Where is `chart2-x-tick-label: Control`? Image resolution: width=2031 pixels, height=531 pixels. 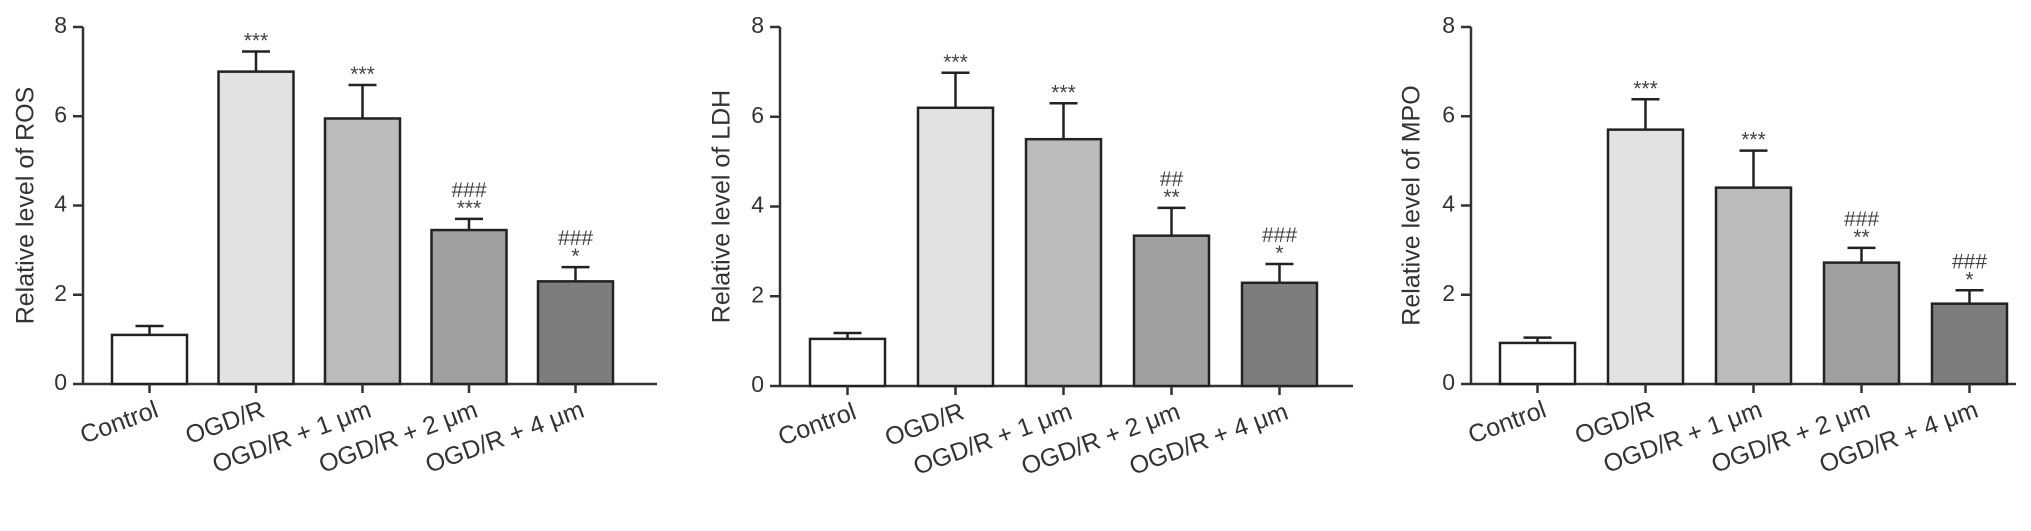
chart2-x-tick-label: Control is located at coordinates (817, 425).